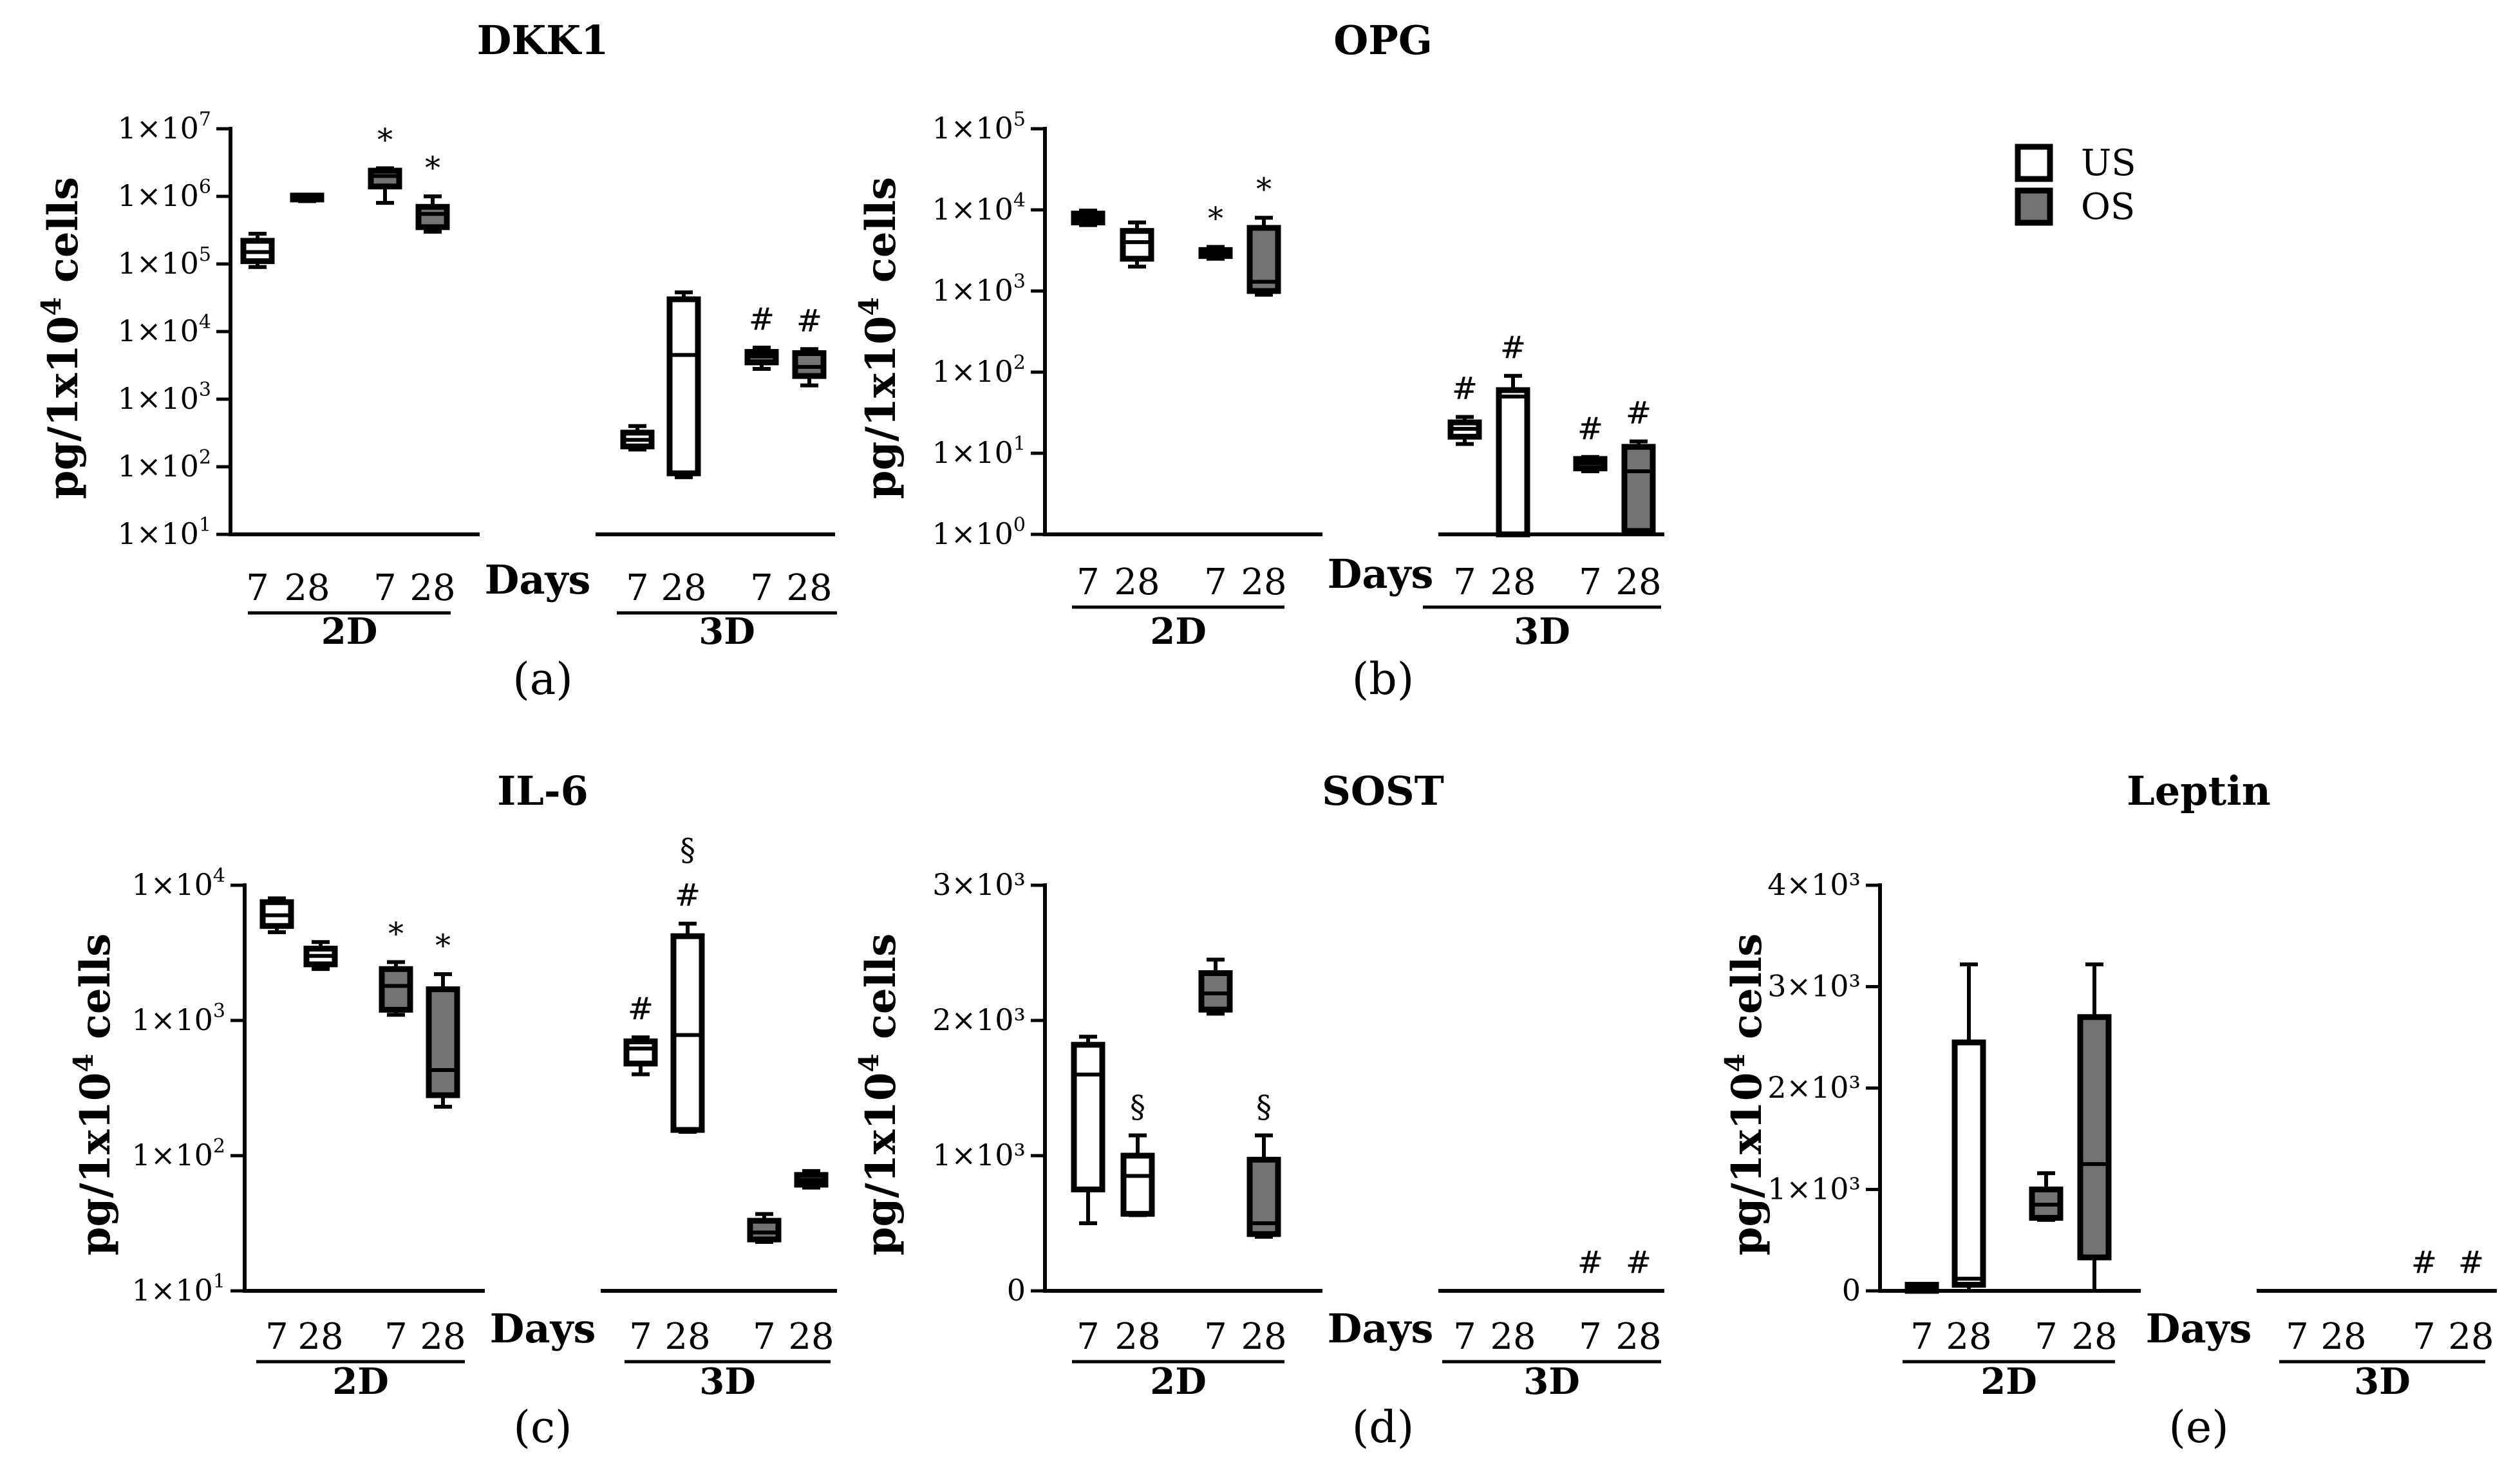  I want to click on panel-label: (e), so click(2198, 1427).